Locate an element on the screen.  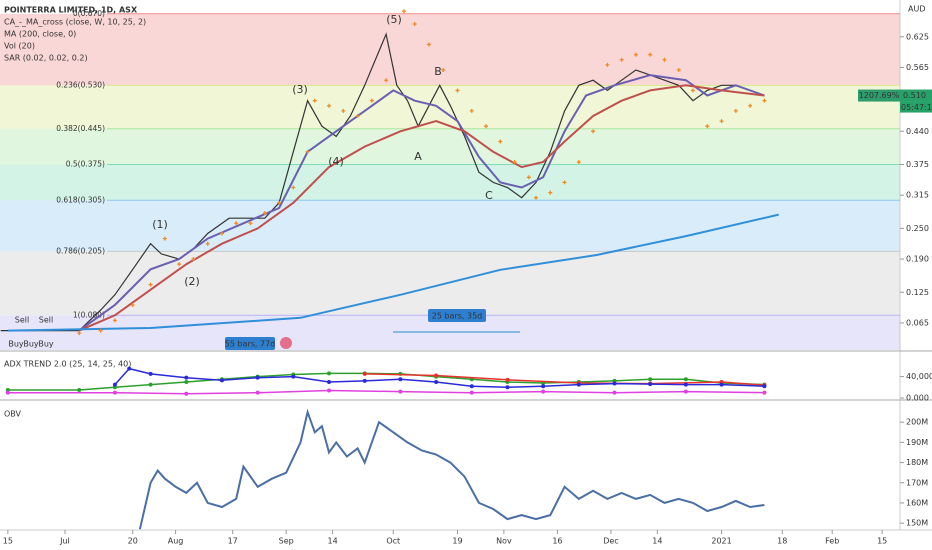
y-tick-label: 190M is located at coordinates (917, 442).